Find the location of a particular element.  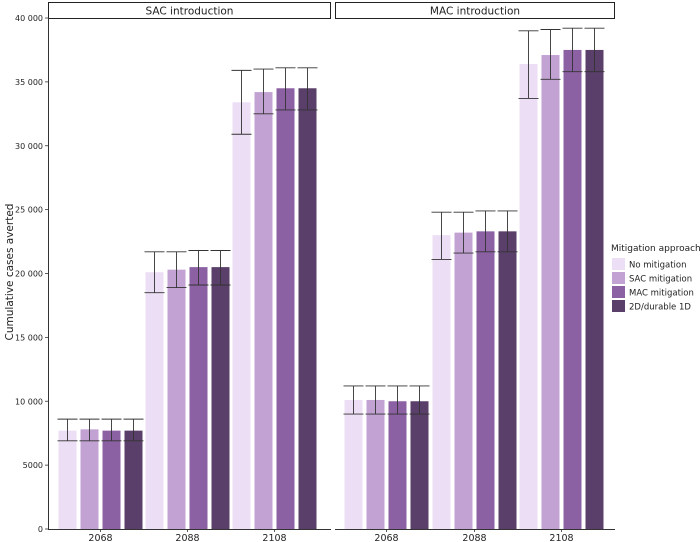

y-tick-label: 15 000 is located at coordinates (29, 337).